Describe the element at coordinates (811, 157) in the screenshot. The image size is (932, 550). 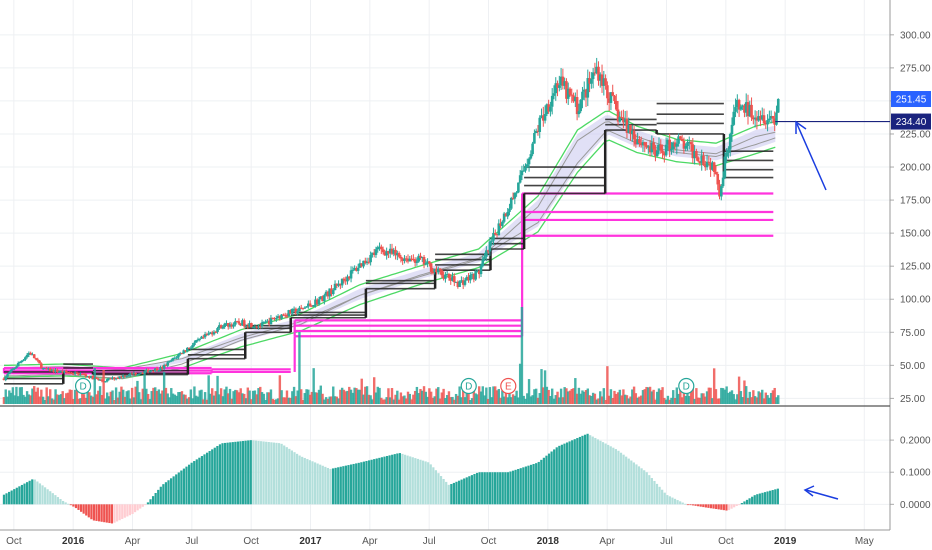
I see `arrow-price` at that location.